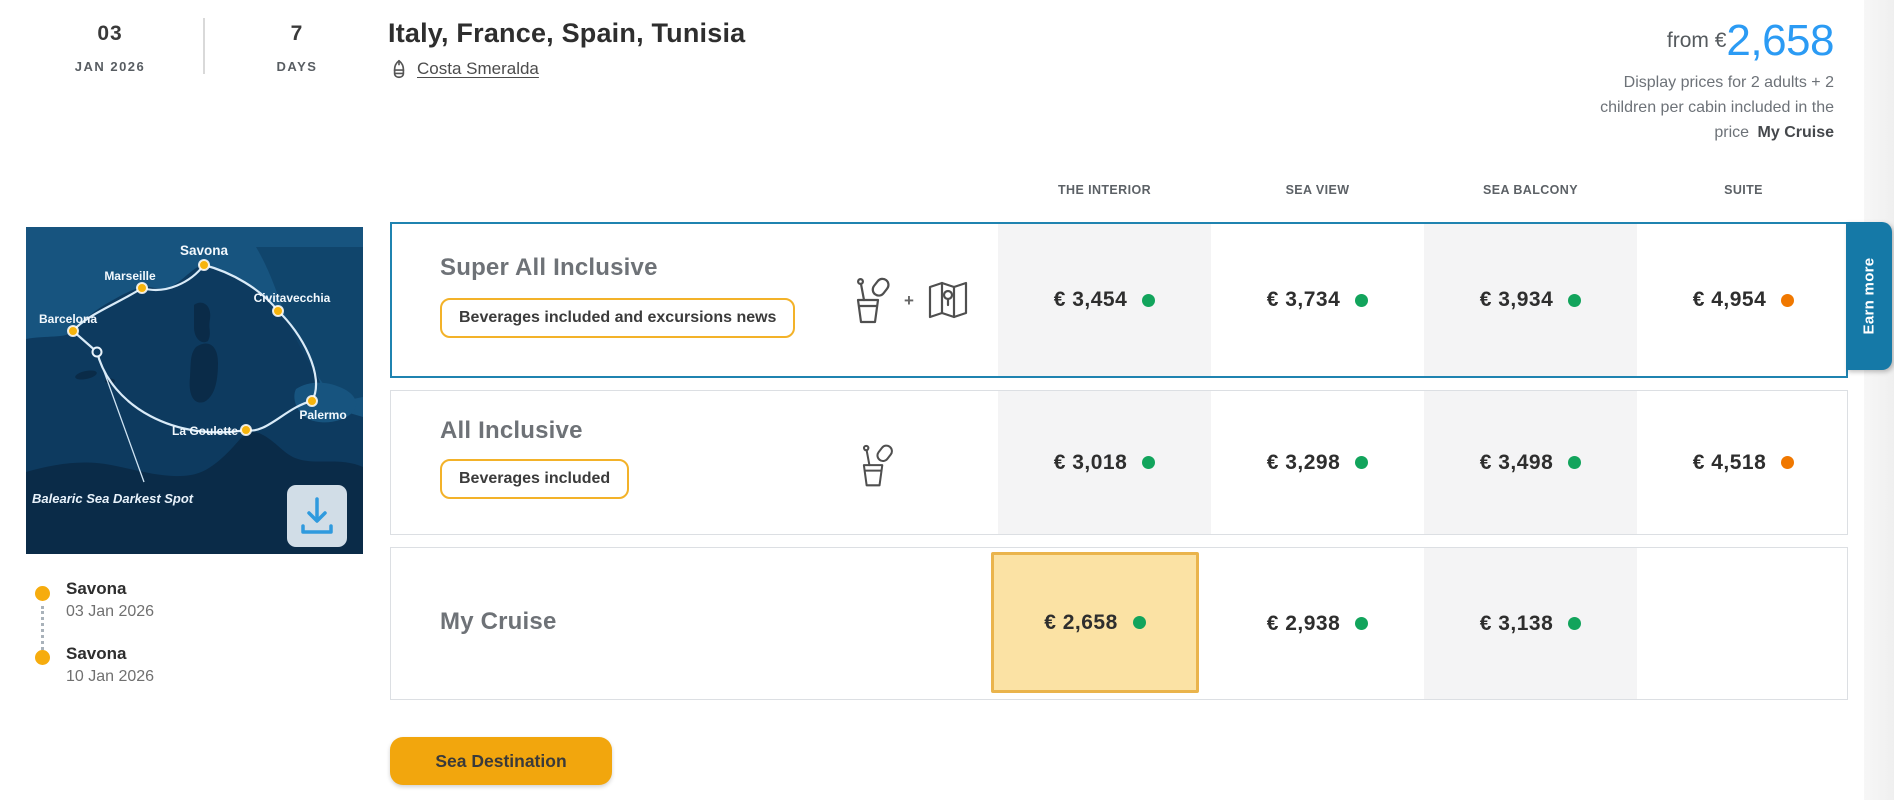 The width and height of the screenshot is (1894, 800). I want to click on itinerary-date: 03 Jan 2026, so click(110, 611).